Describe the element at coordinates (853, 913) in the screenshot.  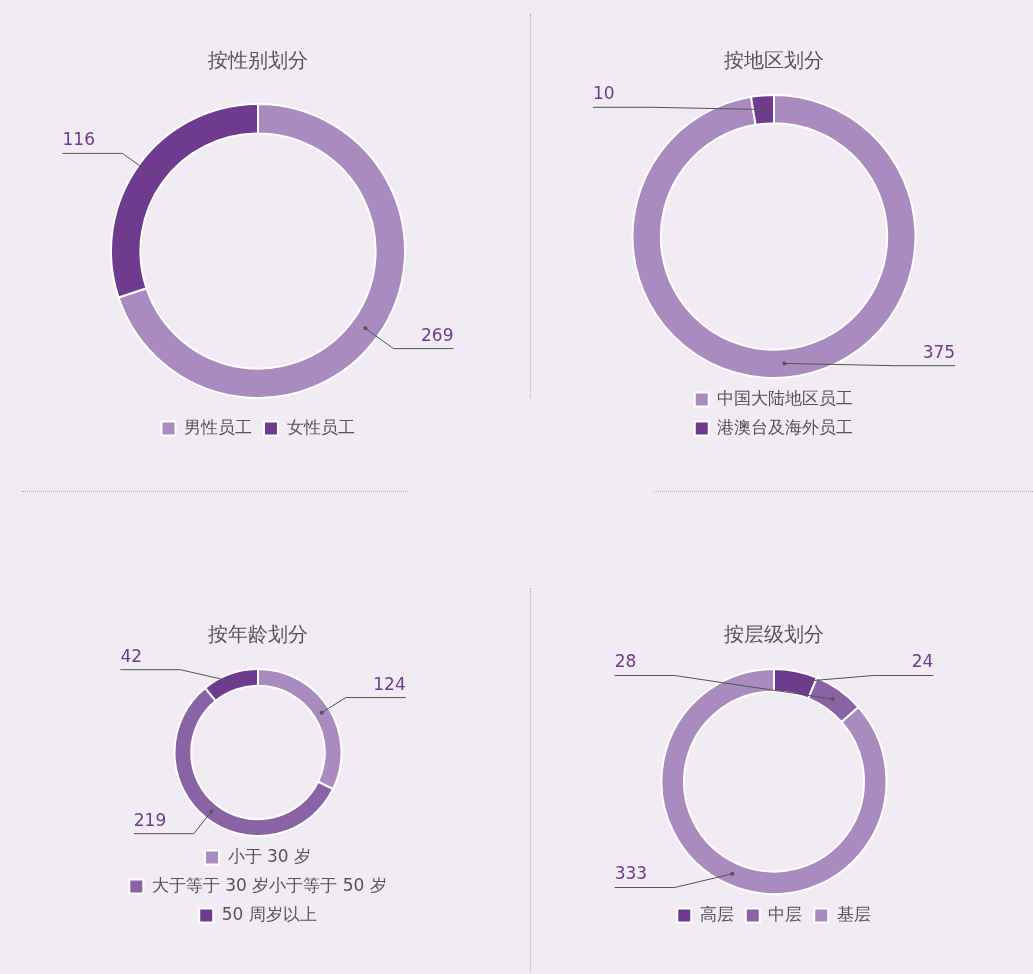
I see `legend-label: 基层` at that location.